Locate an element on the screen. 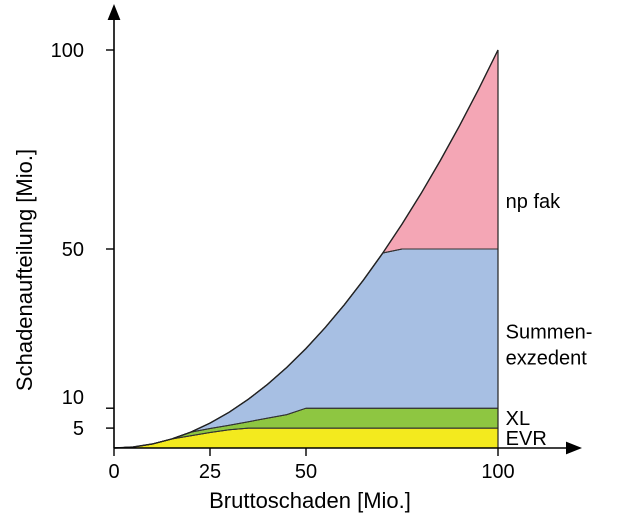 The width and height of the screenshot is (620, 524). label-summenexzedent-2: exzedent is located at coordinates (547, 359).